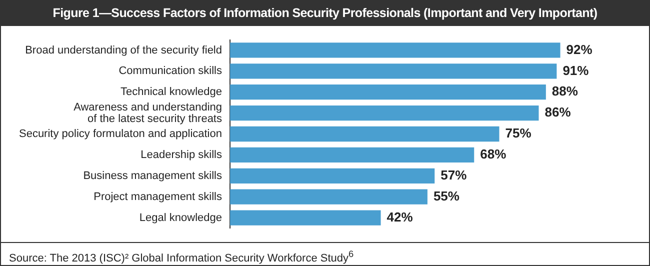  Describe the element at coordinates (181, 154) in the screenshot. I see `y-tick-label: Leadership skills` at that location.